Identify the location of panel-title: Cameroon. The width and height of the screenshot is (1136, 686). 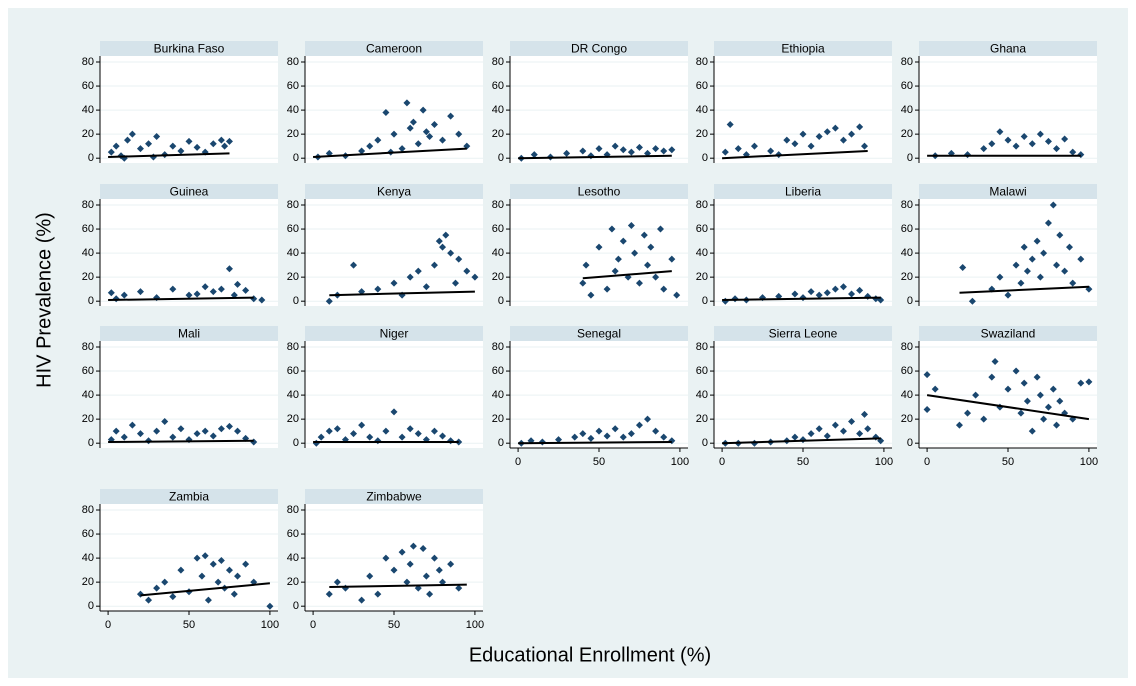
(394, 49).